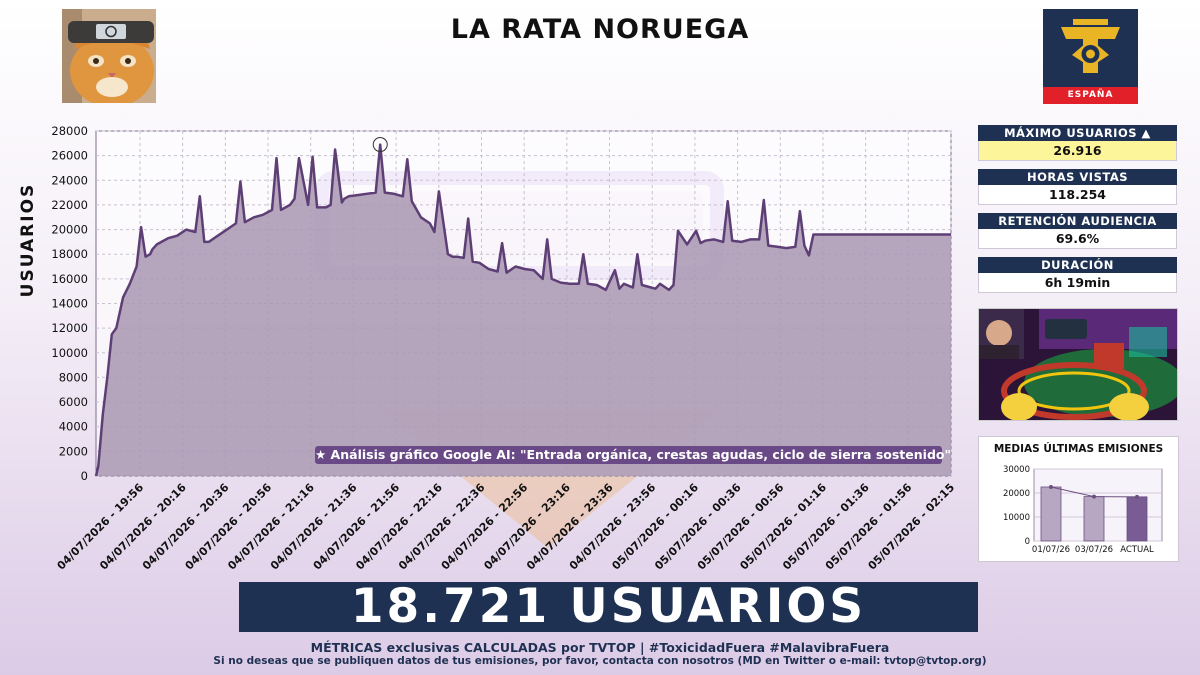  I want to click on y-tick-label: 22000, so click(69, 205).